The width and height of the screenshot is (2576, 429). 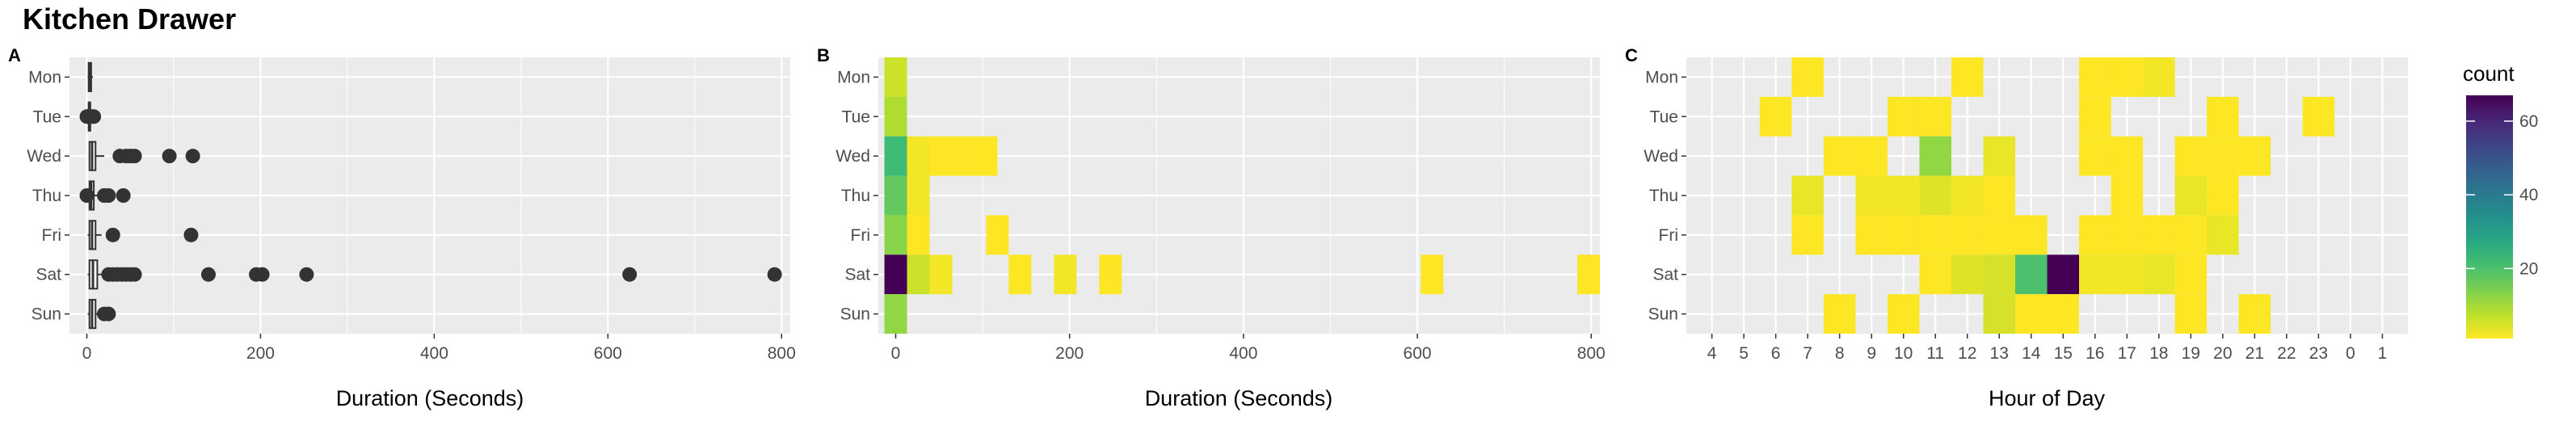 I want to click on panel-b-x-axis-title: Duration (Seconds), so click(x=1239, y=398).